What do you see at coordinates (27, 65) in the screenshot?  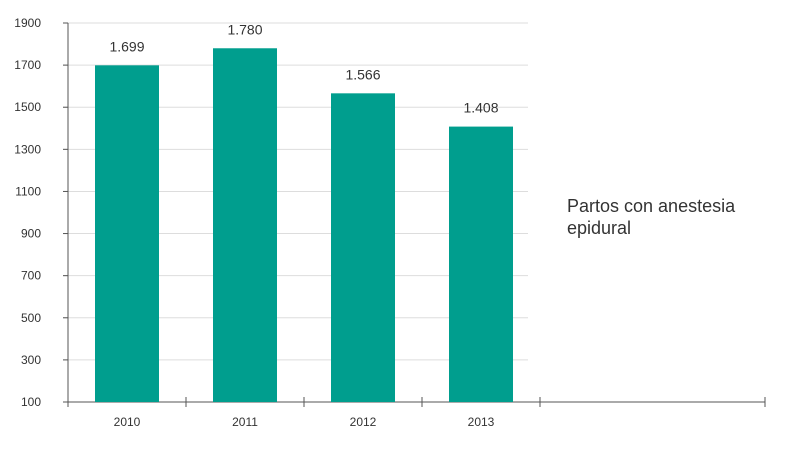 I see `y-tick-label: 1700` at bounding box center [27, 65].